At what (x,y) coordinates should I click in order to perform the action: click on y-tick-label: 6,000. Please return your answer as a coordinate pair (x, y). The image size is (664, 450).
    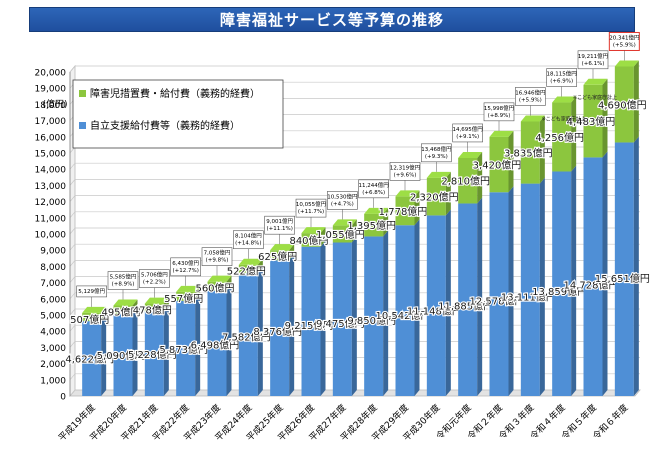
    Looking at the image, I should click on (53, 300).